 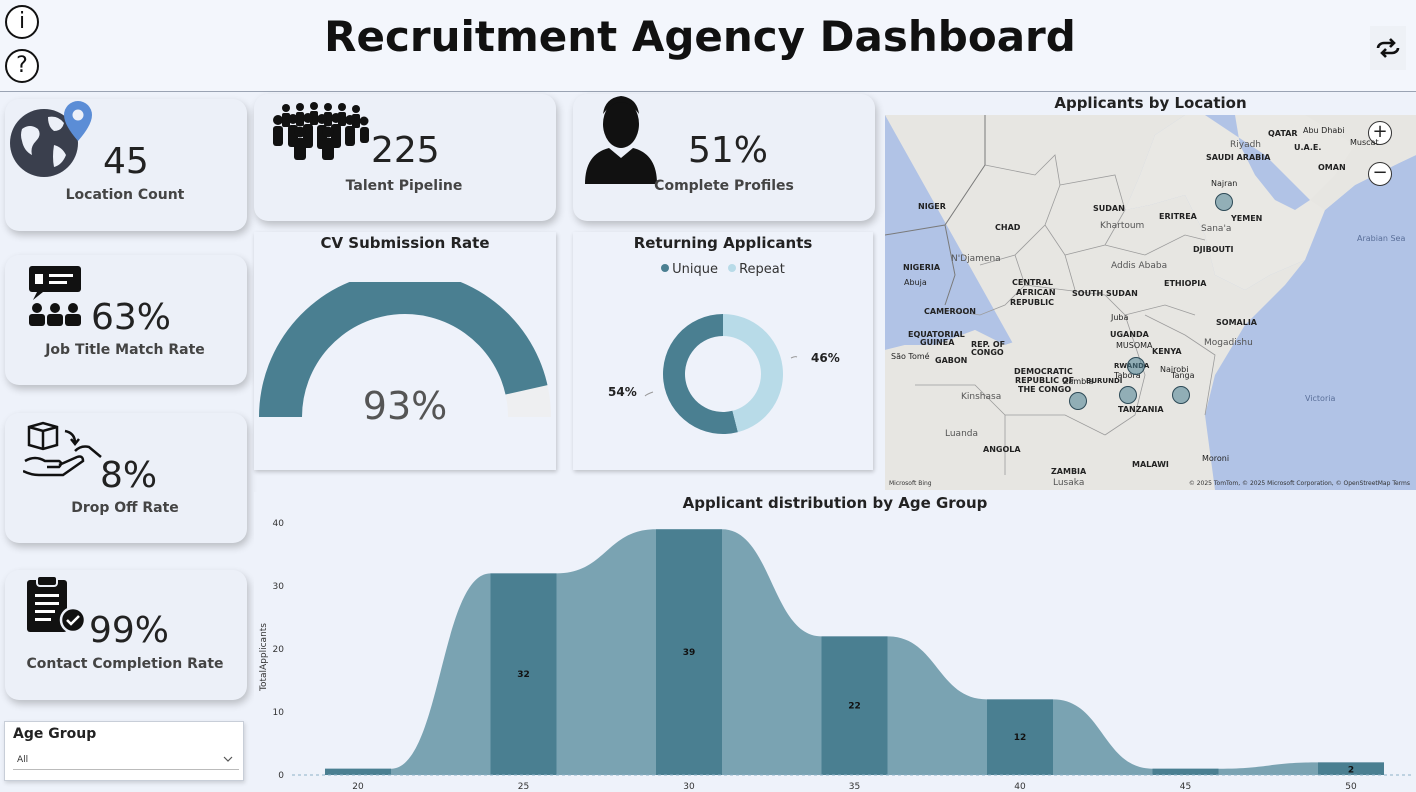 What do you see at coordinates (405, 157) in the screenshot?
I see `kpi-card-talent-pipeline: 225 Talent Pipeline` at bounding box center [405, 157].